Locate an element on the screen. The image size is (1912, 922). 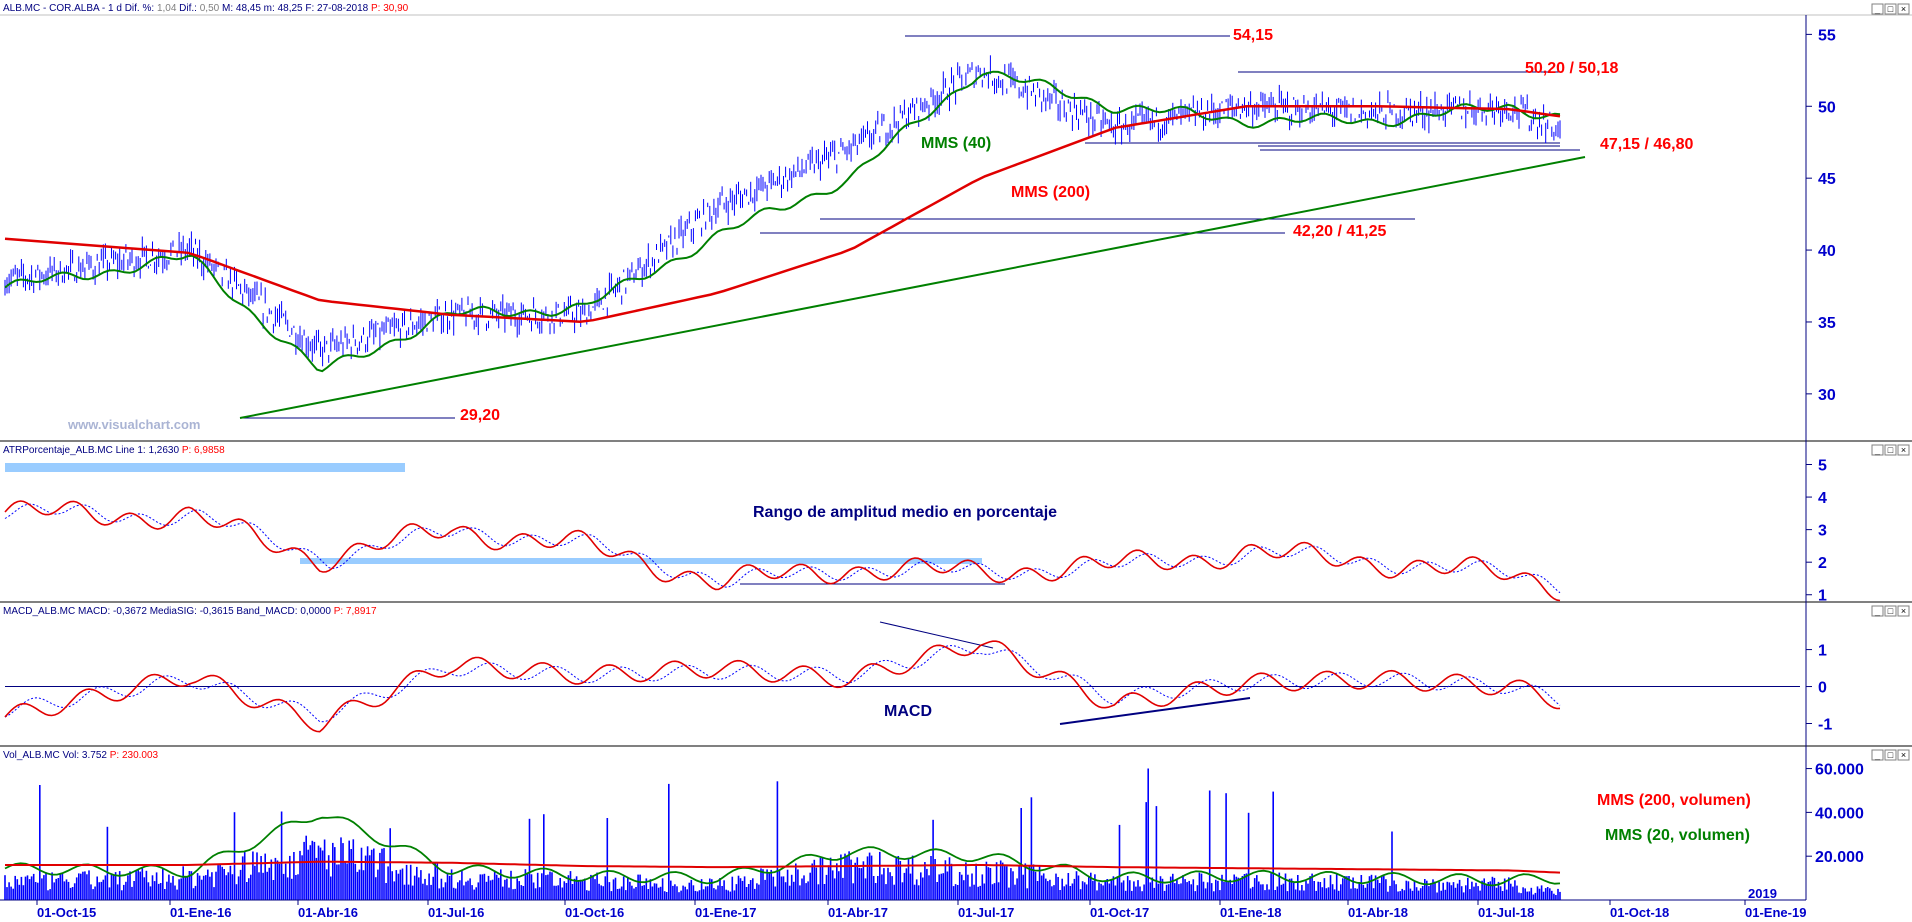
annotation-high: 54,15 is located at coordinates (1253, 35).